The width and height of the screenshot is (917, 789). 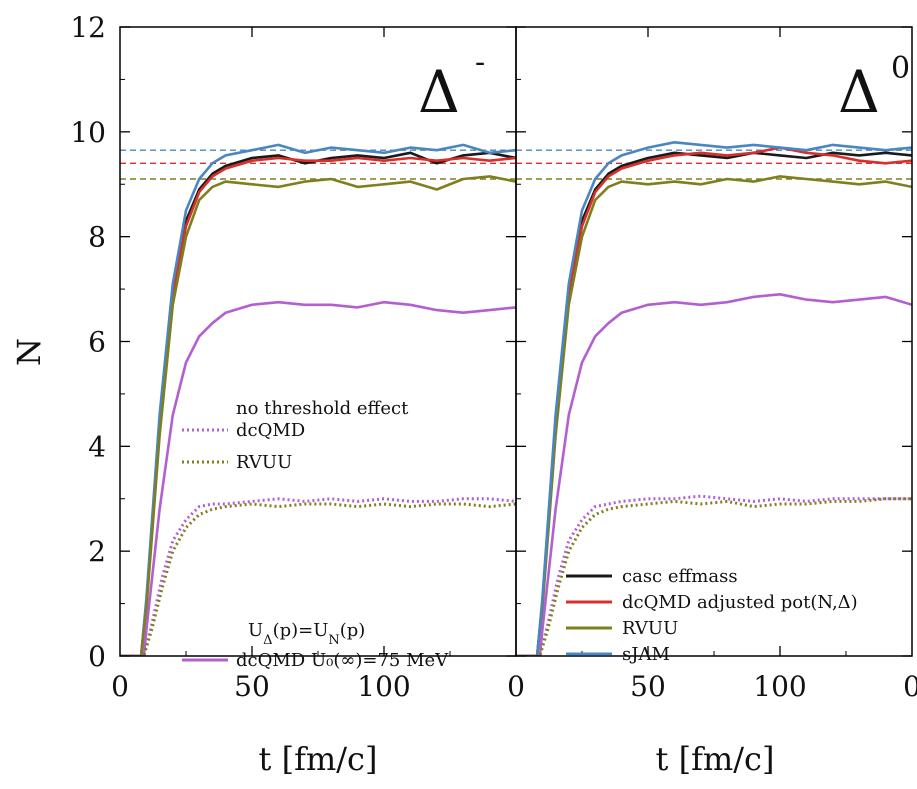 I want to click on legend-header-part: U, so click(x=255, y=630).